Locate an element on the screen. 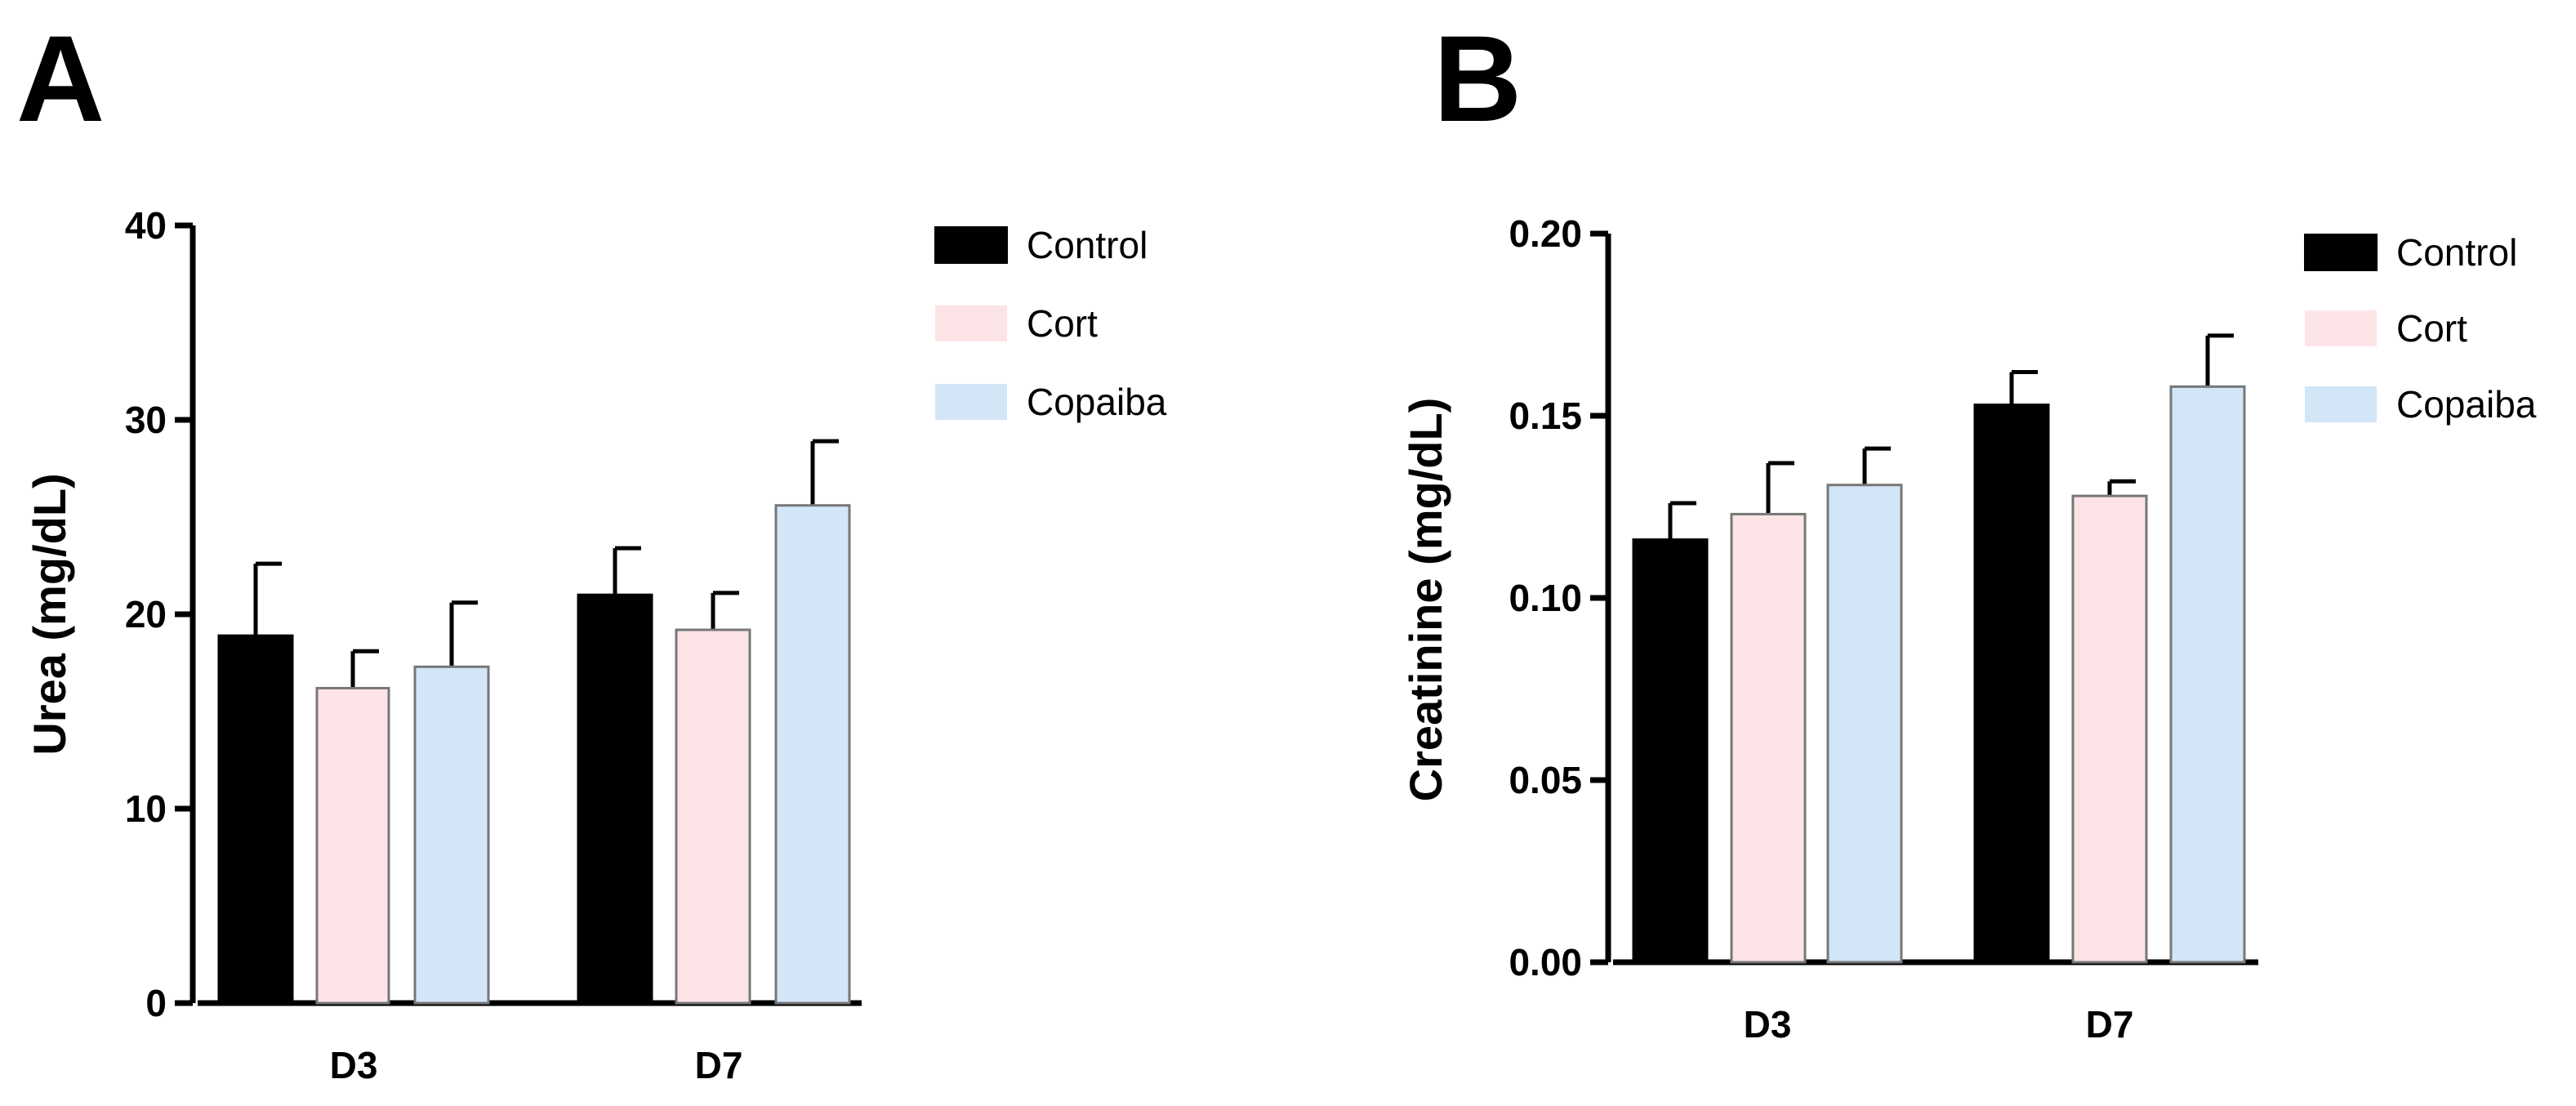 This screenshot has width=2576, height=1106. y-tick-label: 0.20 is located at coordinates (1545, 233).